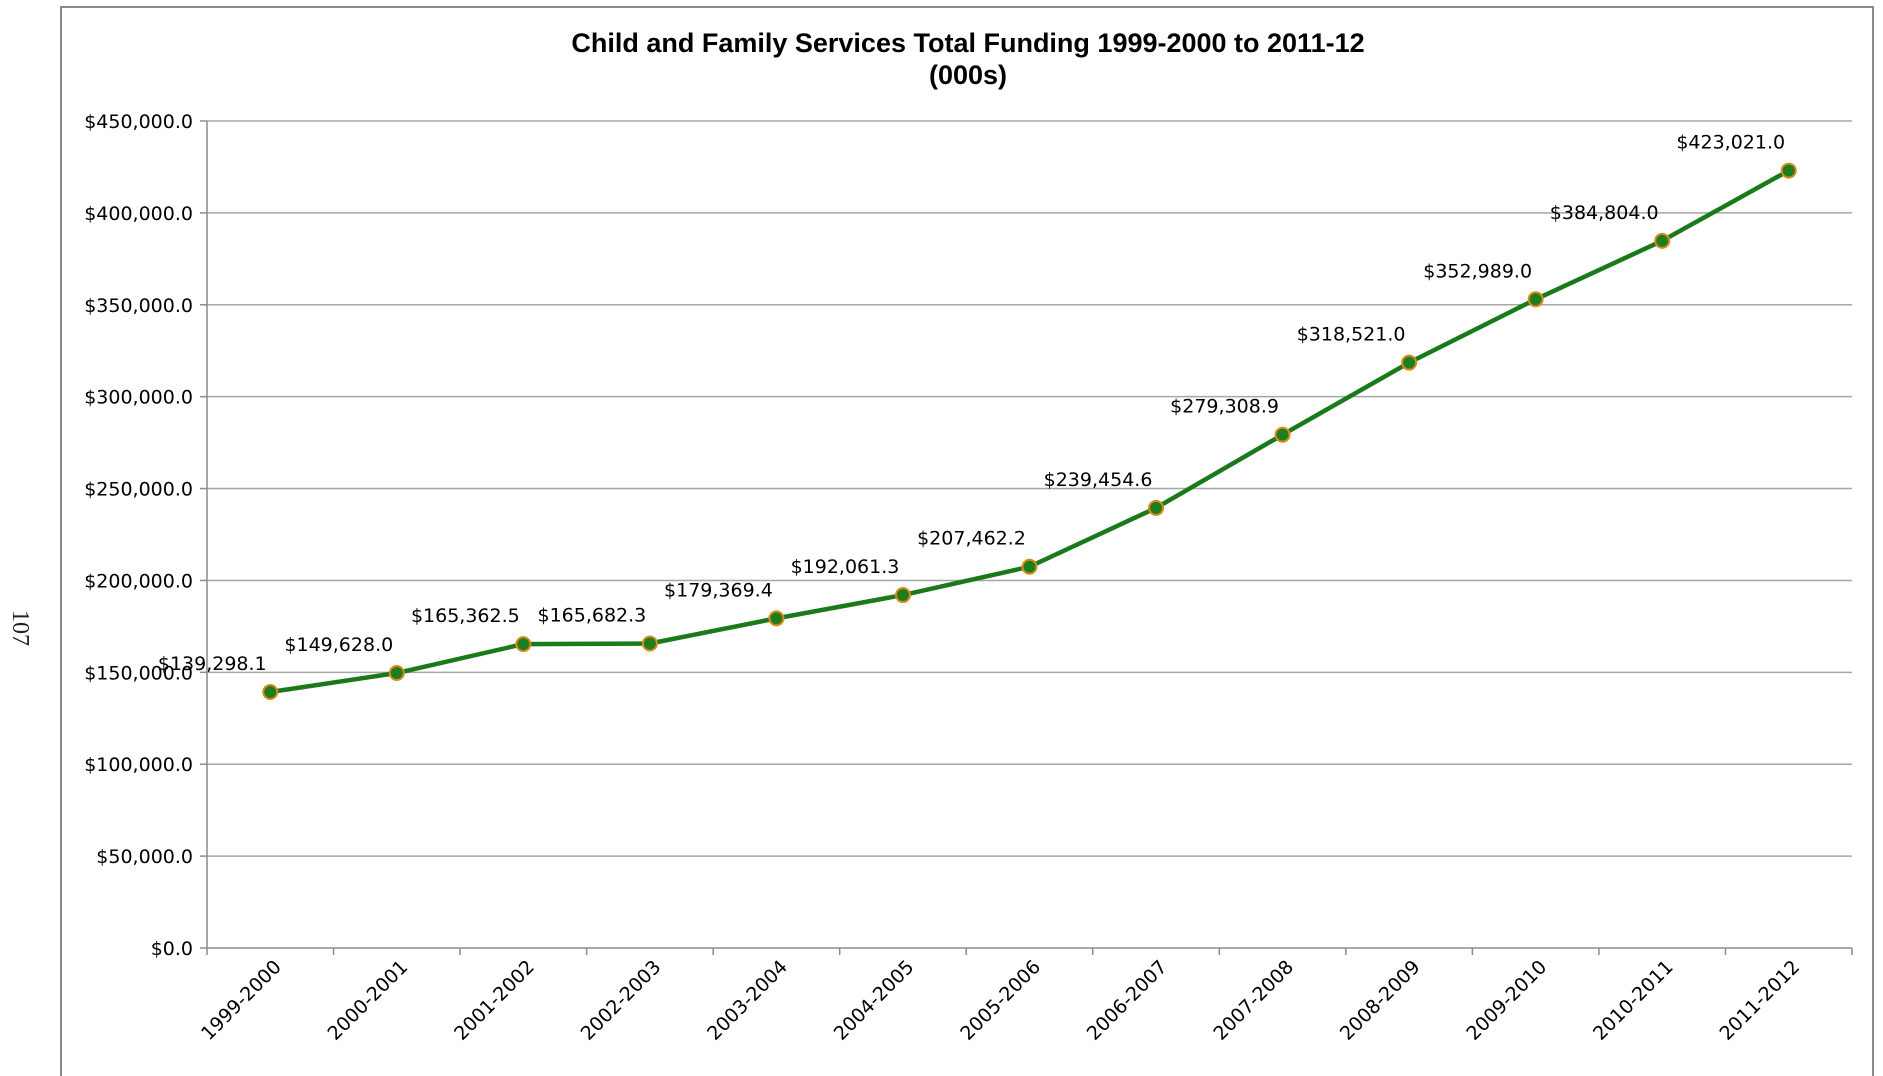 Image resolution: width=1883 pixels, height=1076 pixels. Describe the element at coordinates (1506, 1000) in the screenshot. I see `x-tick-label: 2009-2010` at that location.